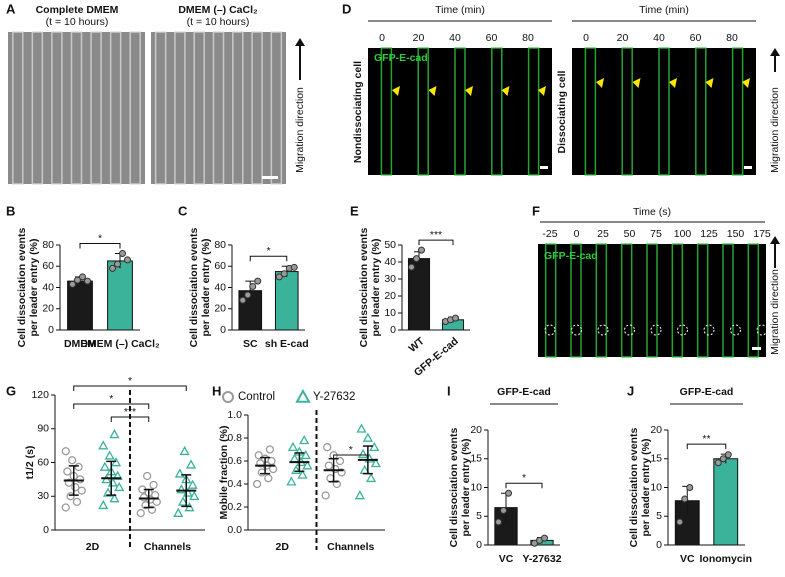 The height and width of the screenshot is (577, 785). What do you see at coordinates (287, 344) in the screenshot?
I see `x-tick-label: sh E-cad` at bounding box center [287, 344].